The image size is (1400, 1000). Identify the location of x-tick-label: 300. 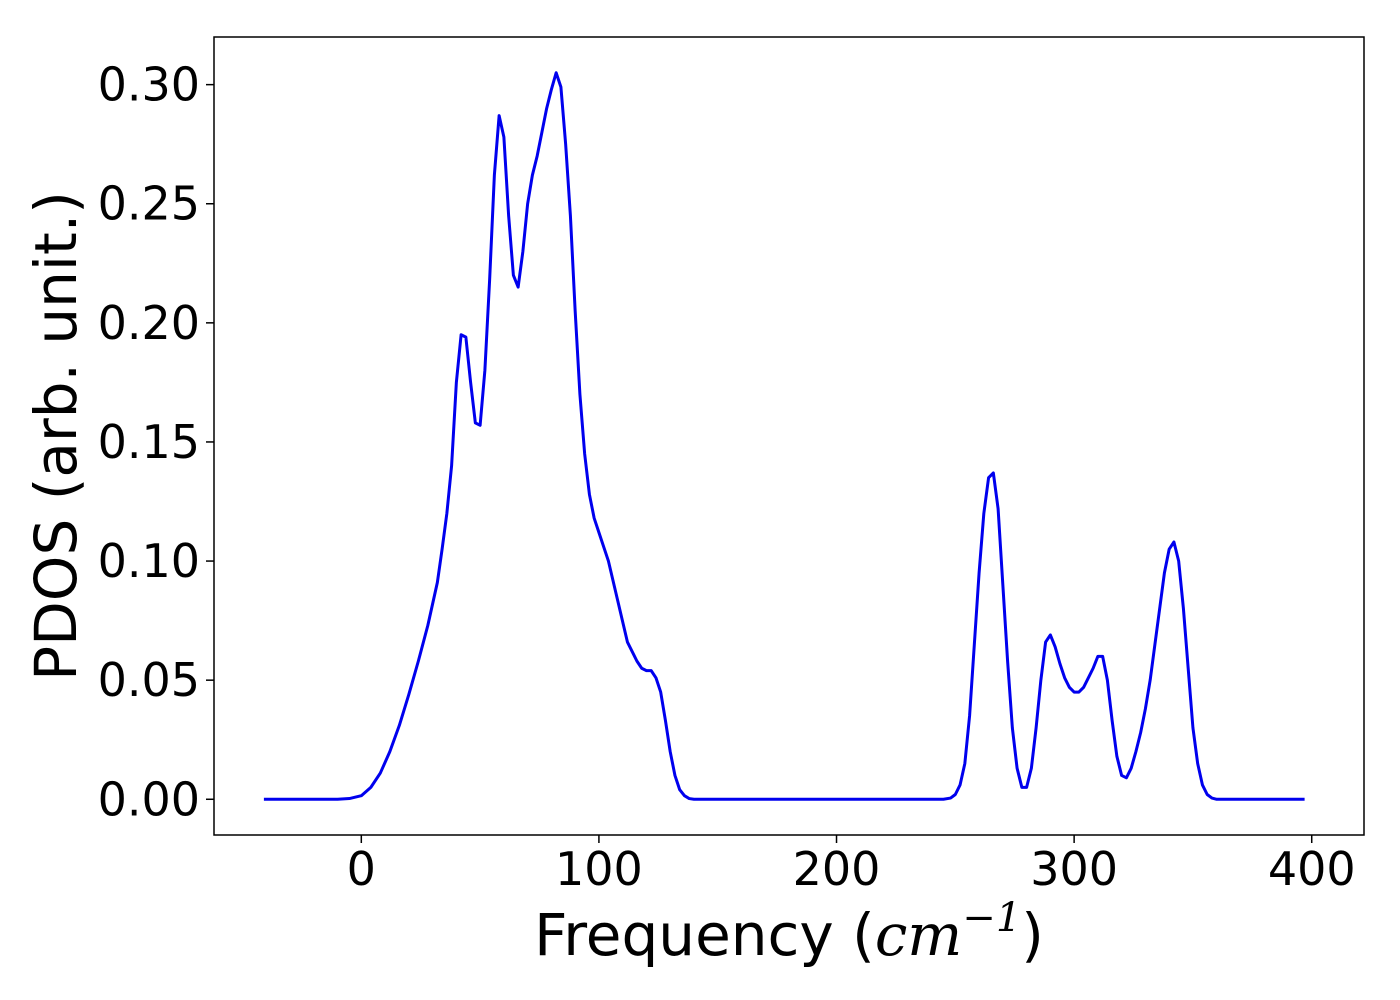
(1074, 869).